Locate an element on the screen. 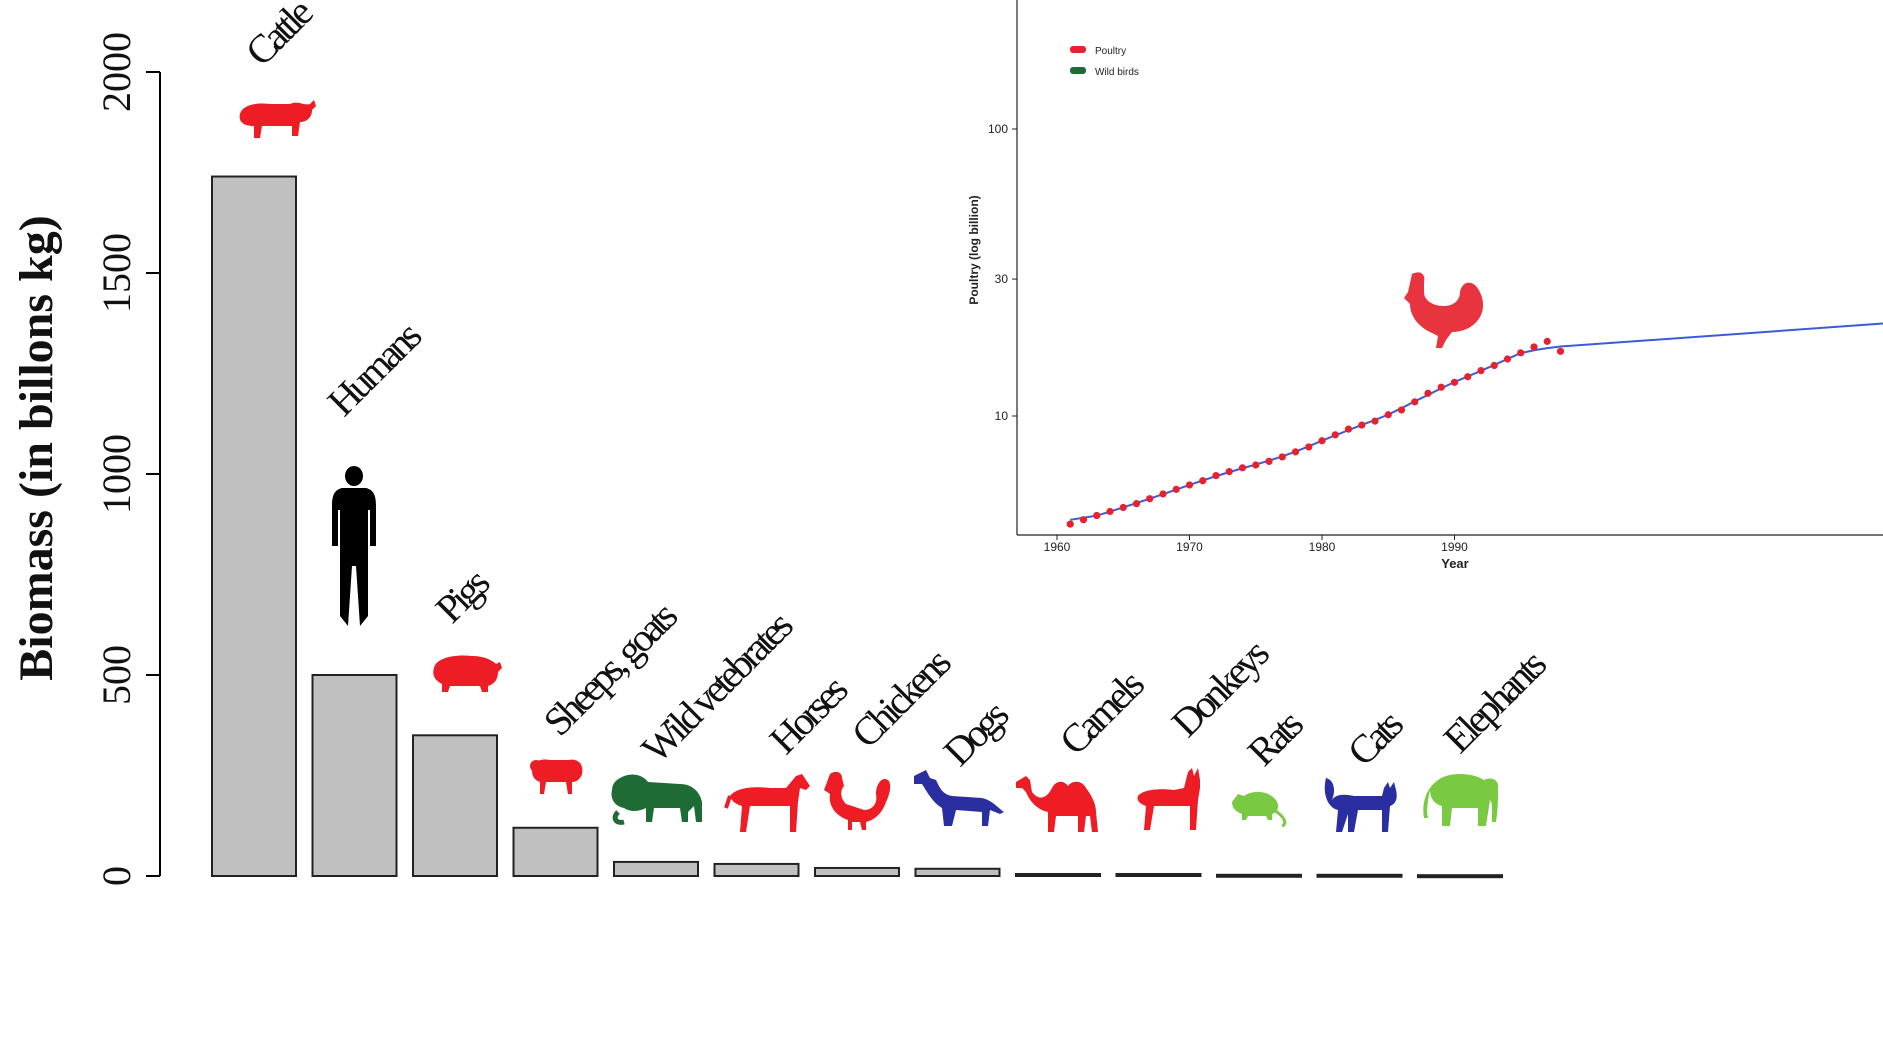 The height and width of the screenshot is (1059, 1883). legend-item-wild-birds: Wild birds is located at coordinates (1104, 72).